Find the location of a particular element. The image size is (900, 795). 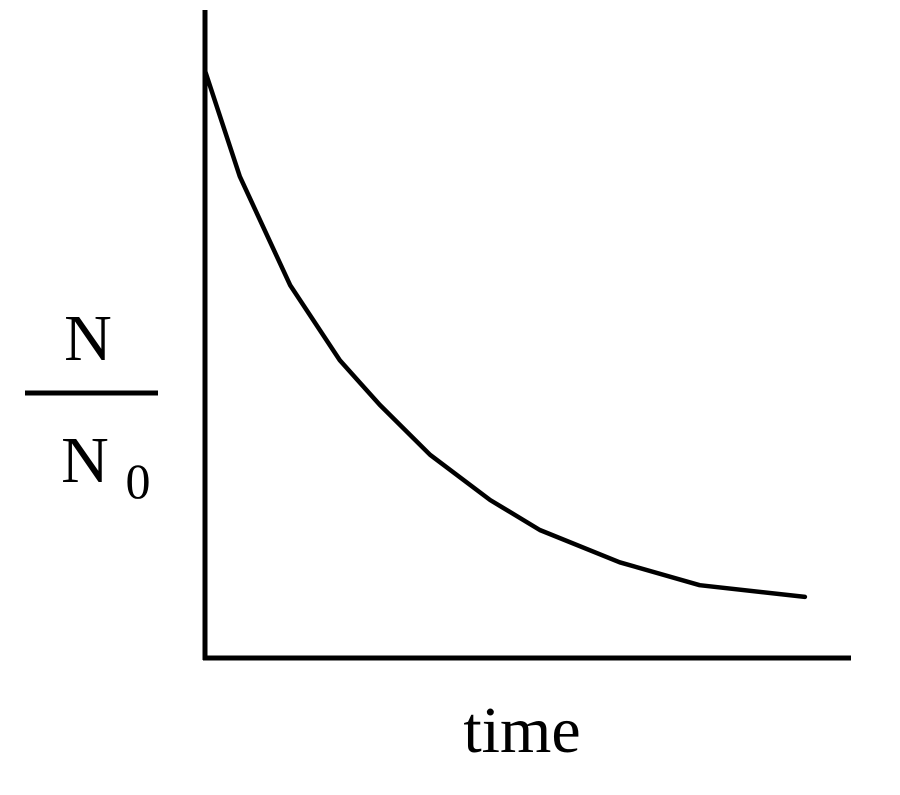

x-axis-label: time is located at coordinates (521, 730).